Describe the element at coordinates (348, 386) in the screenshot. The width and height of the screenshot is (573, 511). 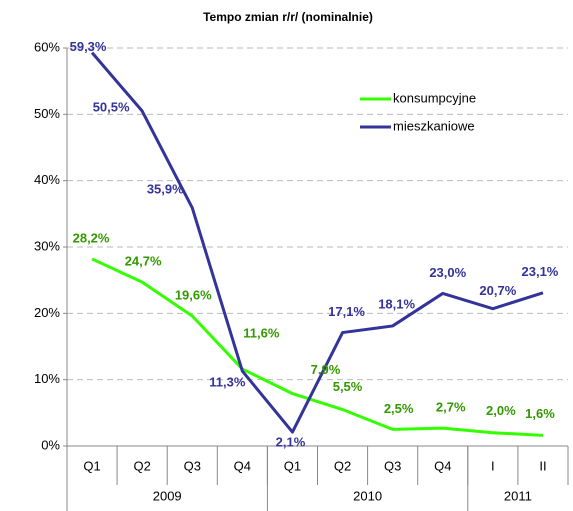
I see `value-label: 5,5%` at that location.